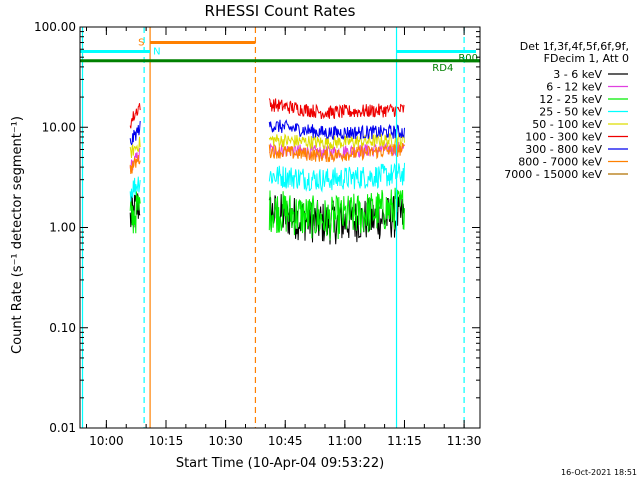 This screenshot has width=640, height=480. I want to click on series-800-7000keV-line, so click(267, 158).